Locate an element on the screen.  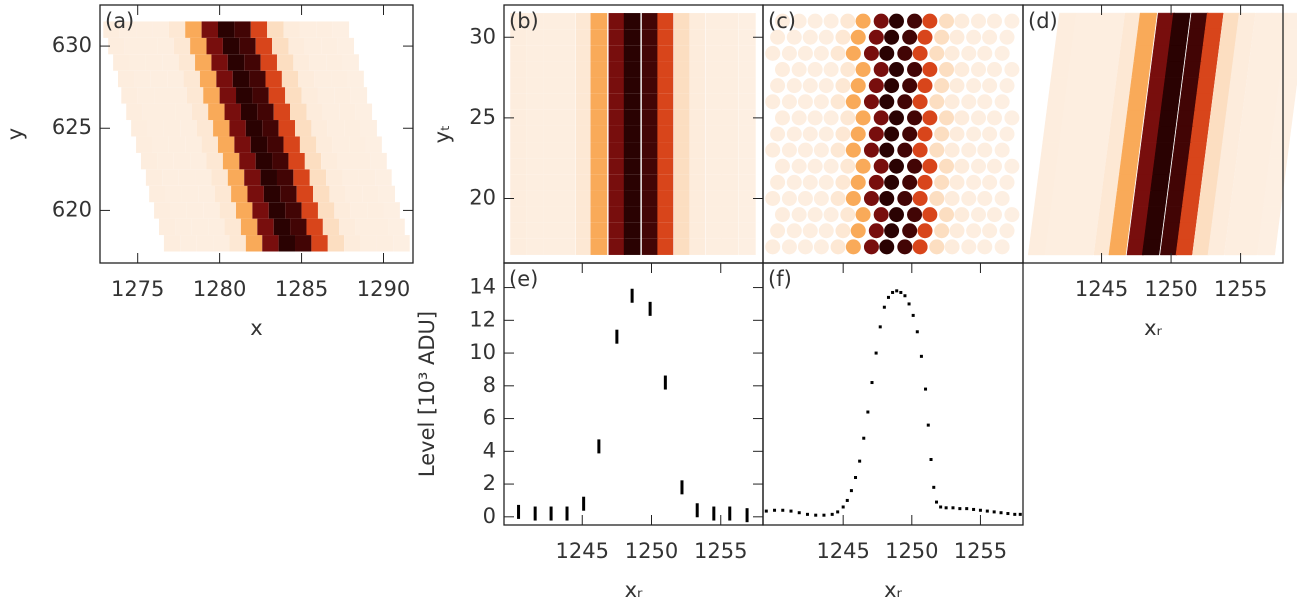
x-tick-label: 1245 is located at coordinates (842, 551).